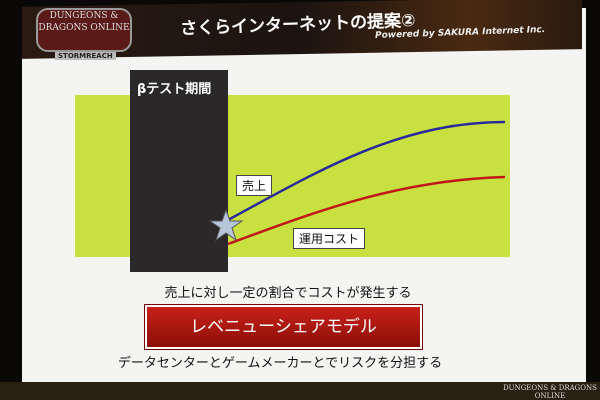  Describe the element at coordinates (254, 185) in the screenshot. I see `revenue-label: 売上` at that location.